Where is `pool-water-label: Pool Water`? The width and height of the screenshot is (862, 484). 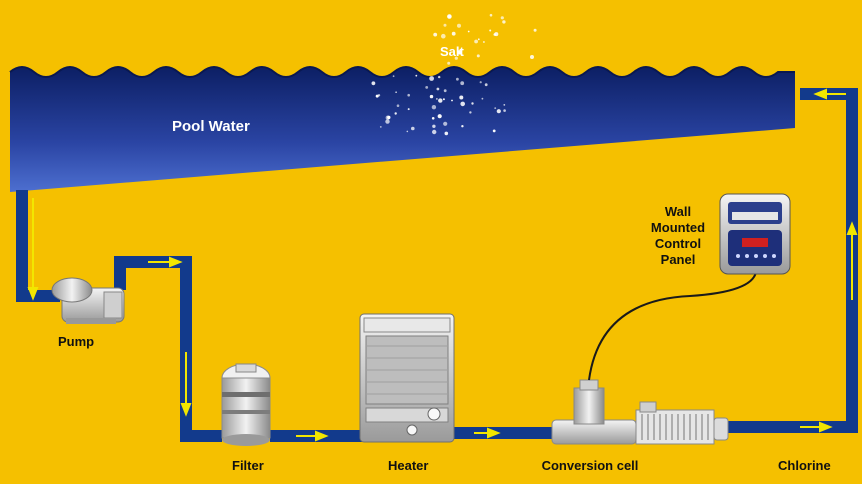 pool-water-label: Pool Water is located at coordinates (211, 126).